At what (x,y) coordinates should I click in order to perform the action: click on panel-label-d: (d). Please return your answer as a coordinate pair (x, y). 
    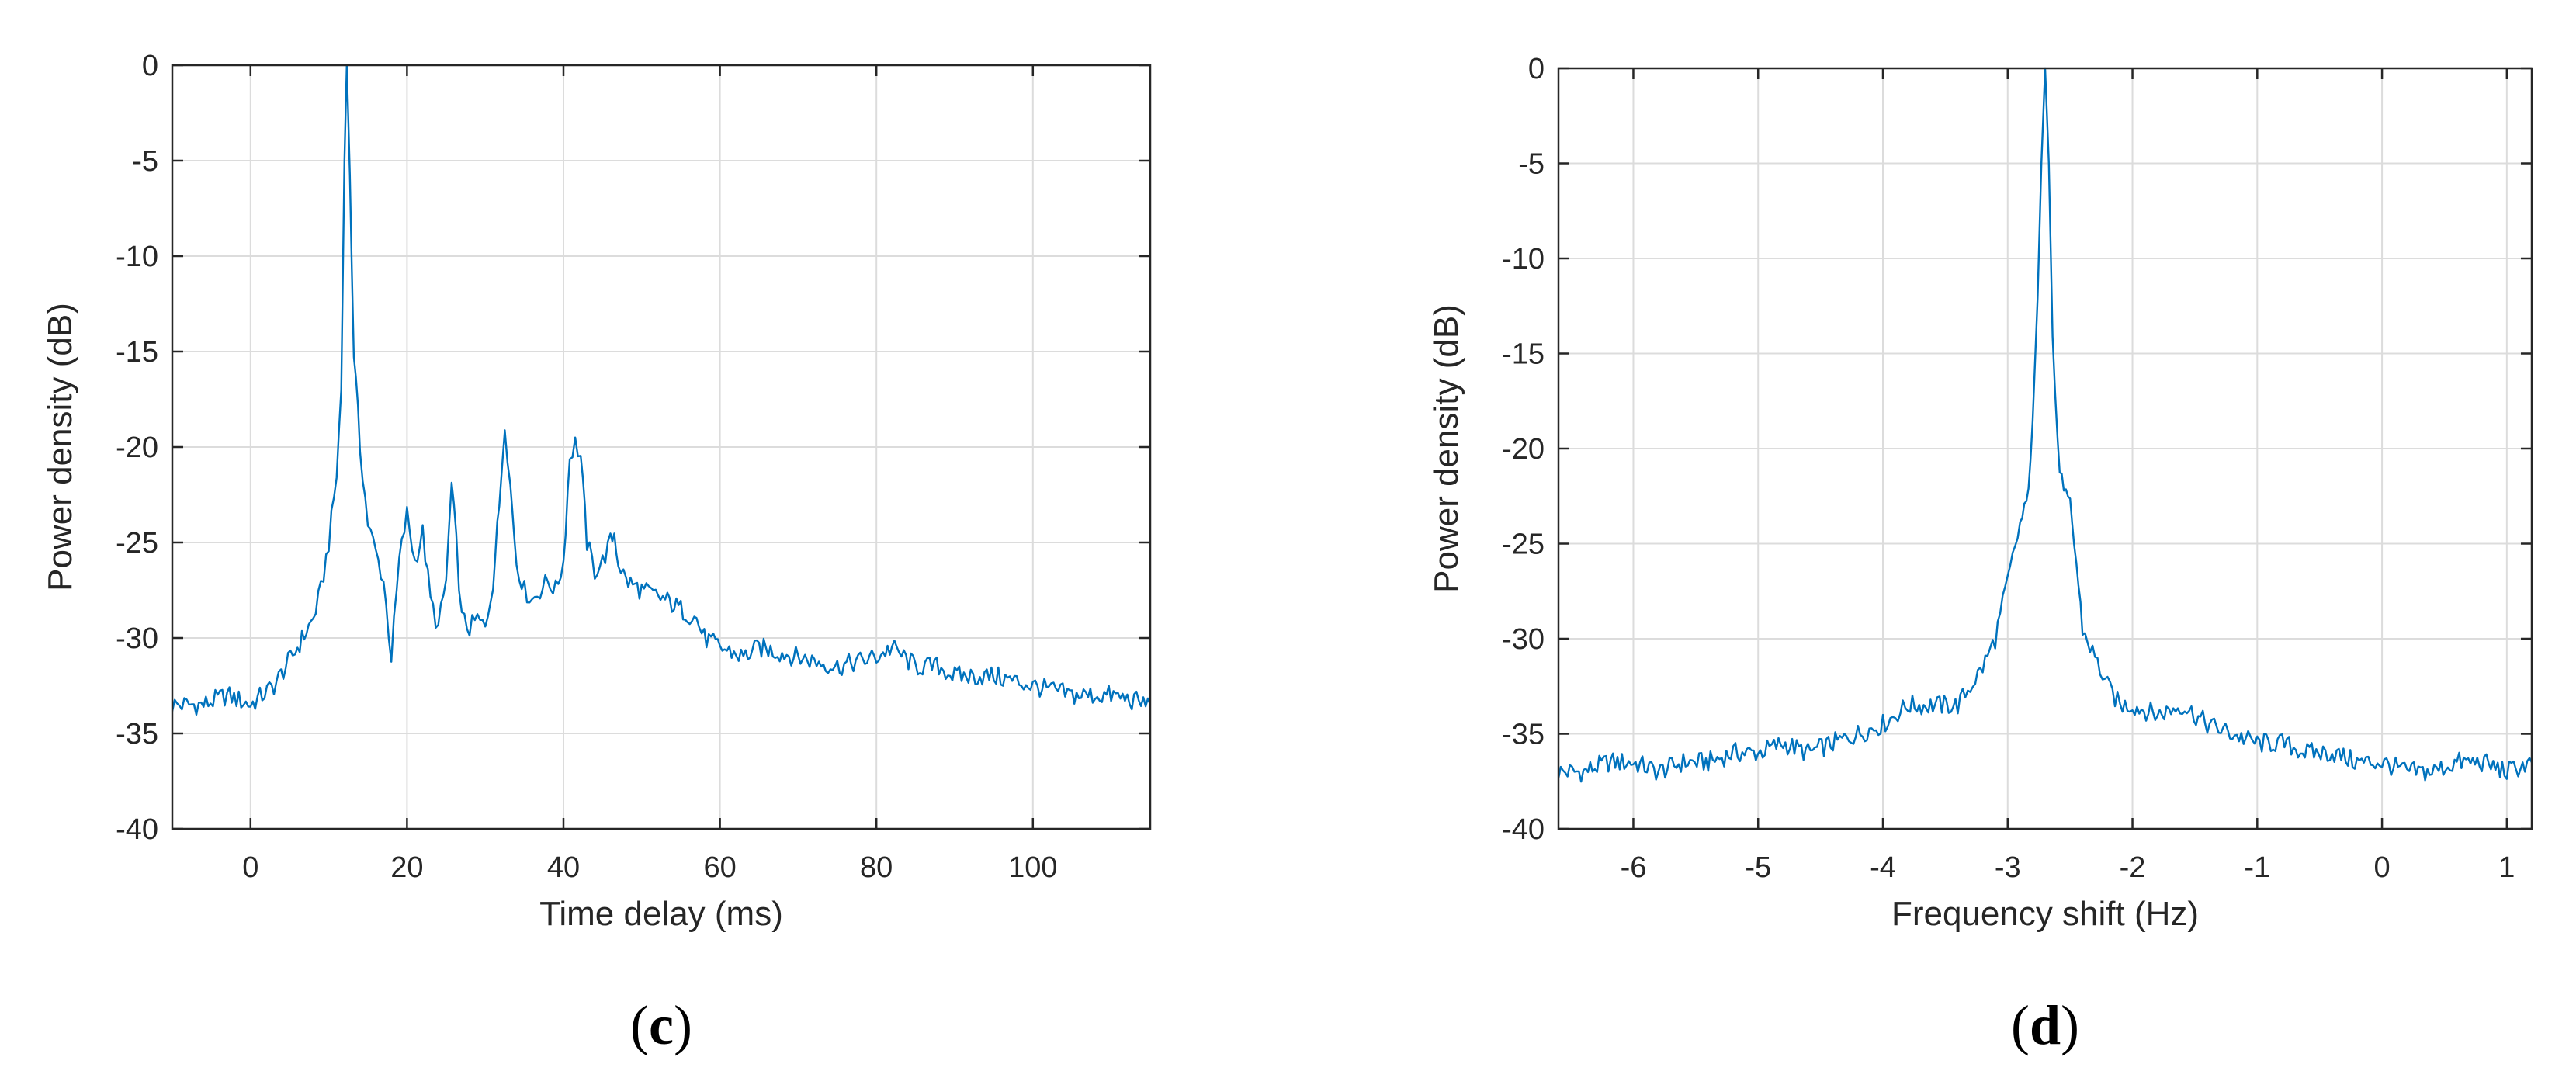
    Looking at the image, I should click on (2045, 1025).